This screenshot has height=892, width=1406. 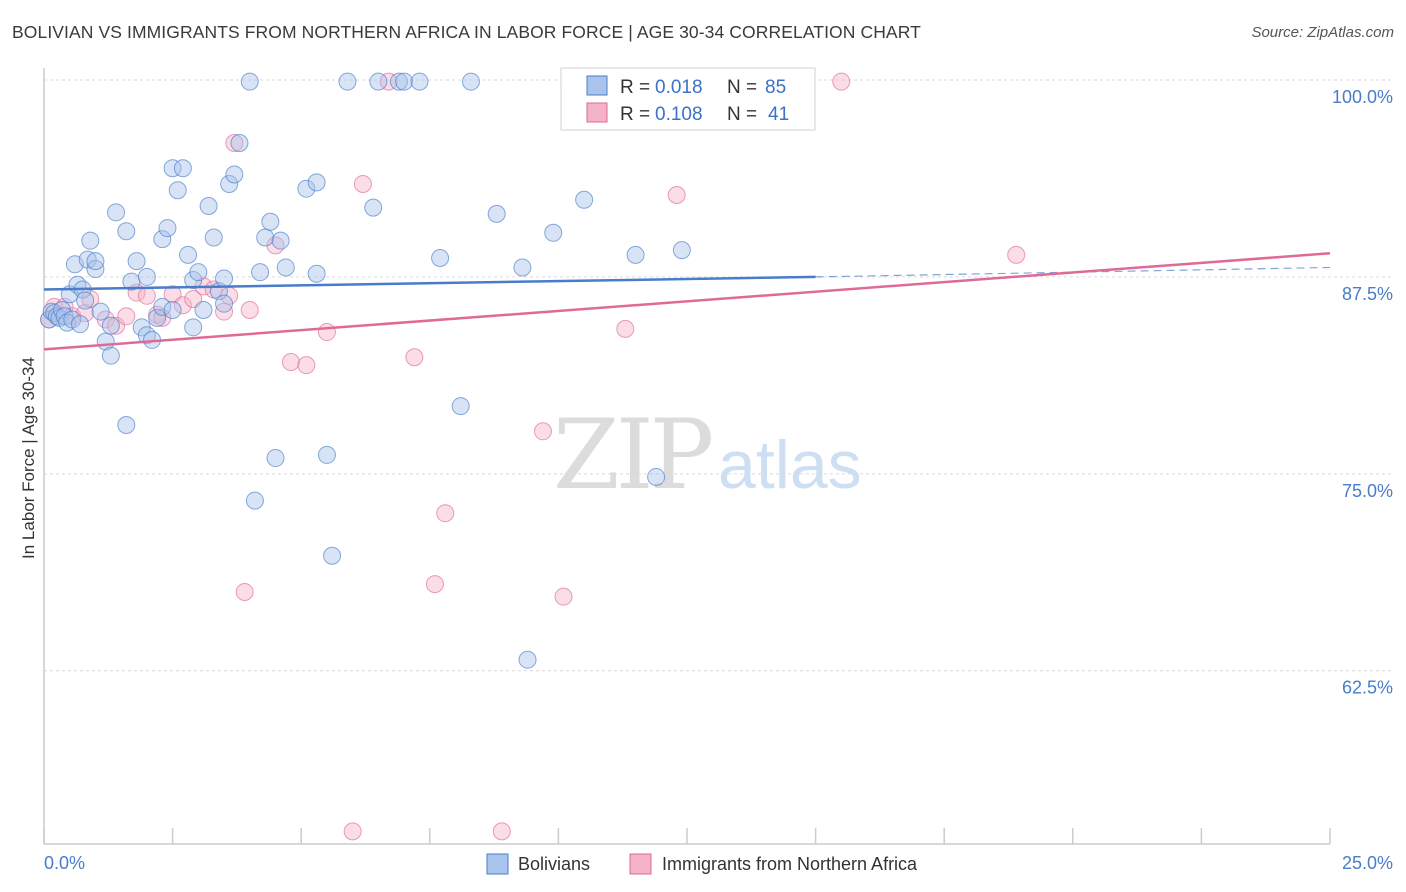 I want to click on bottom-legend-label-immigrants: Immigrants from Northern Africa, so click(x=790, y=864).